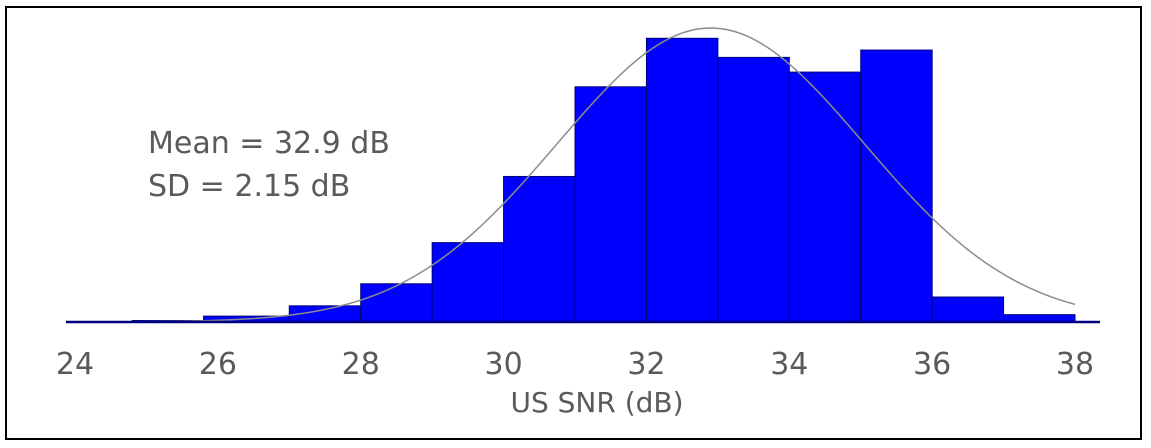 The width and height of the screenshot is (1151, 448). What do you see at coordinates (218, 364) in the screenshot?
I see `x-tick-label-1: 26` at bounding box center [218, 364].